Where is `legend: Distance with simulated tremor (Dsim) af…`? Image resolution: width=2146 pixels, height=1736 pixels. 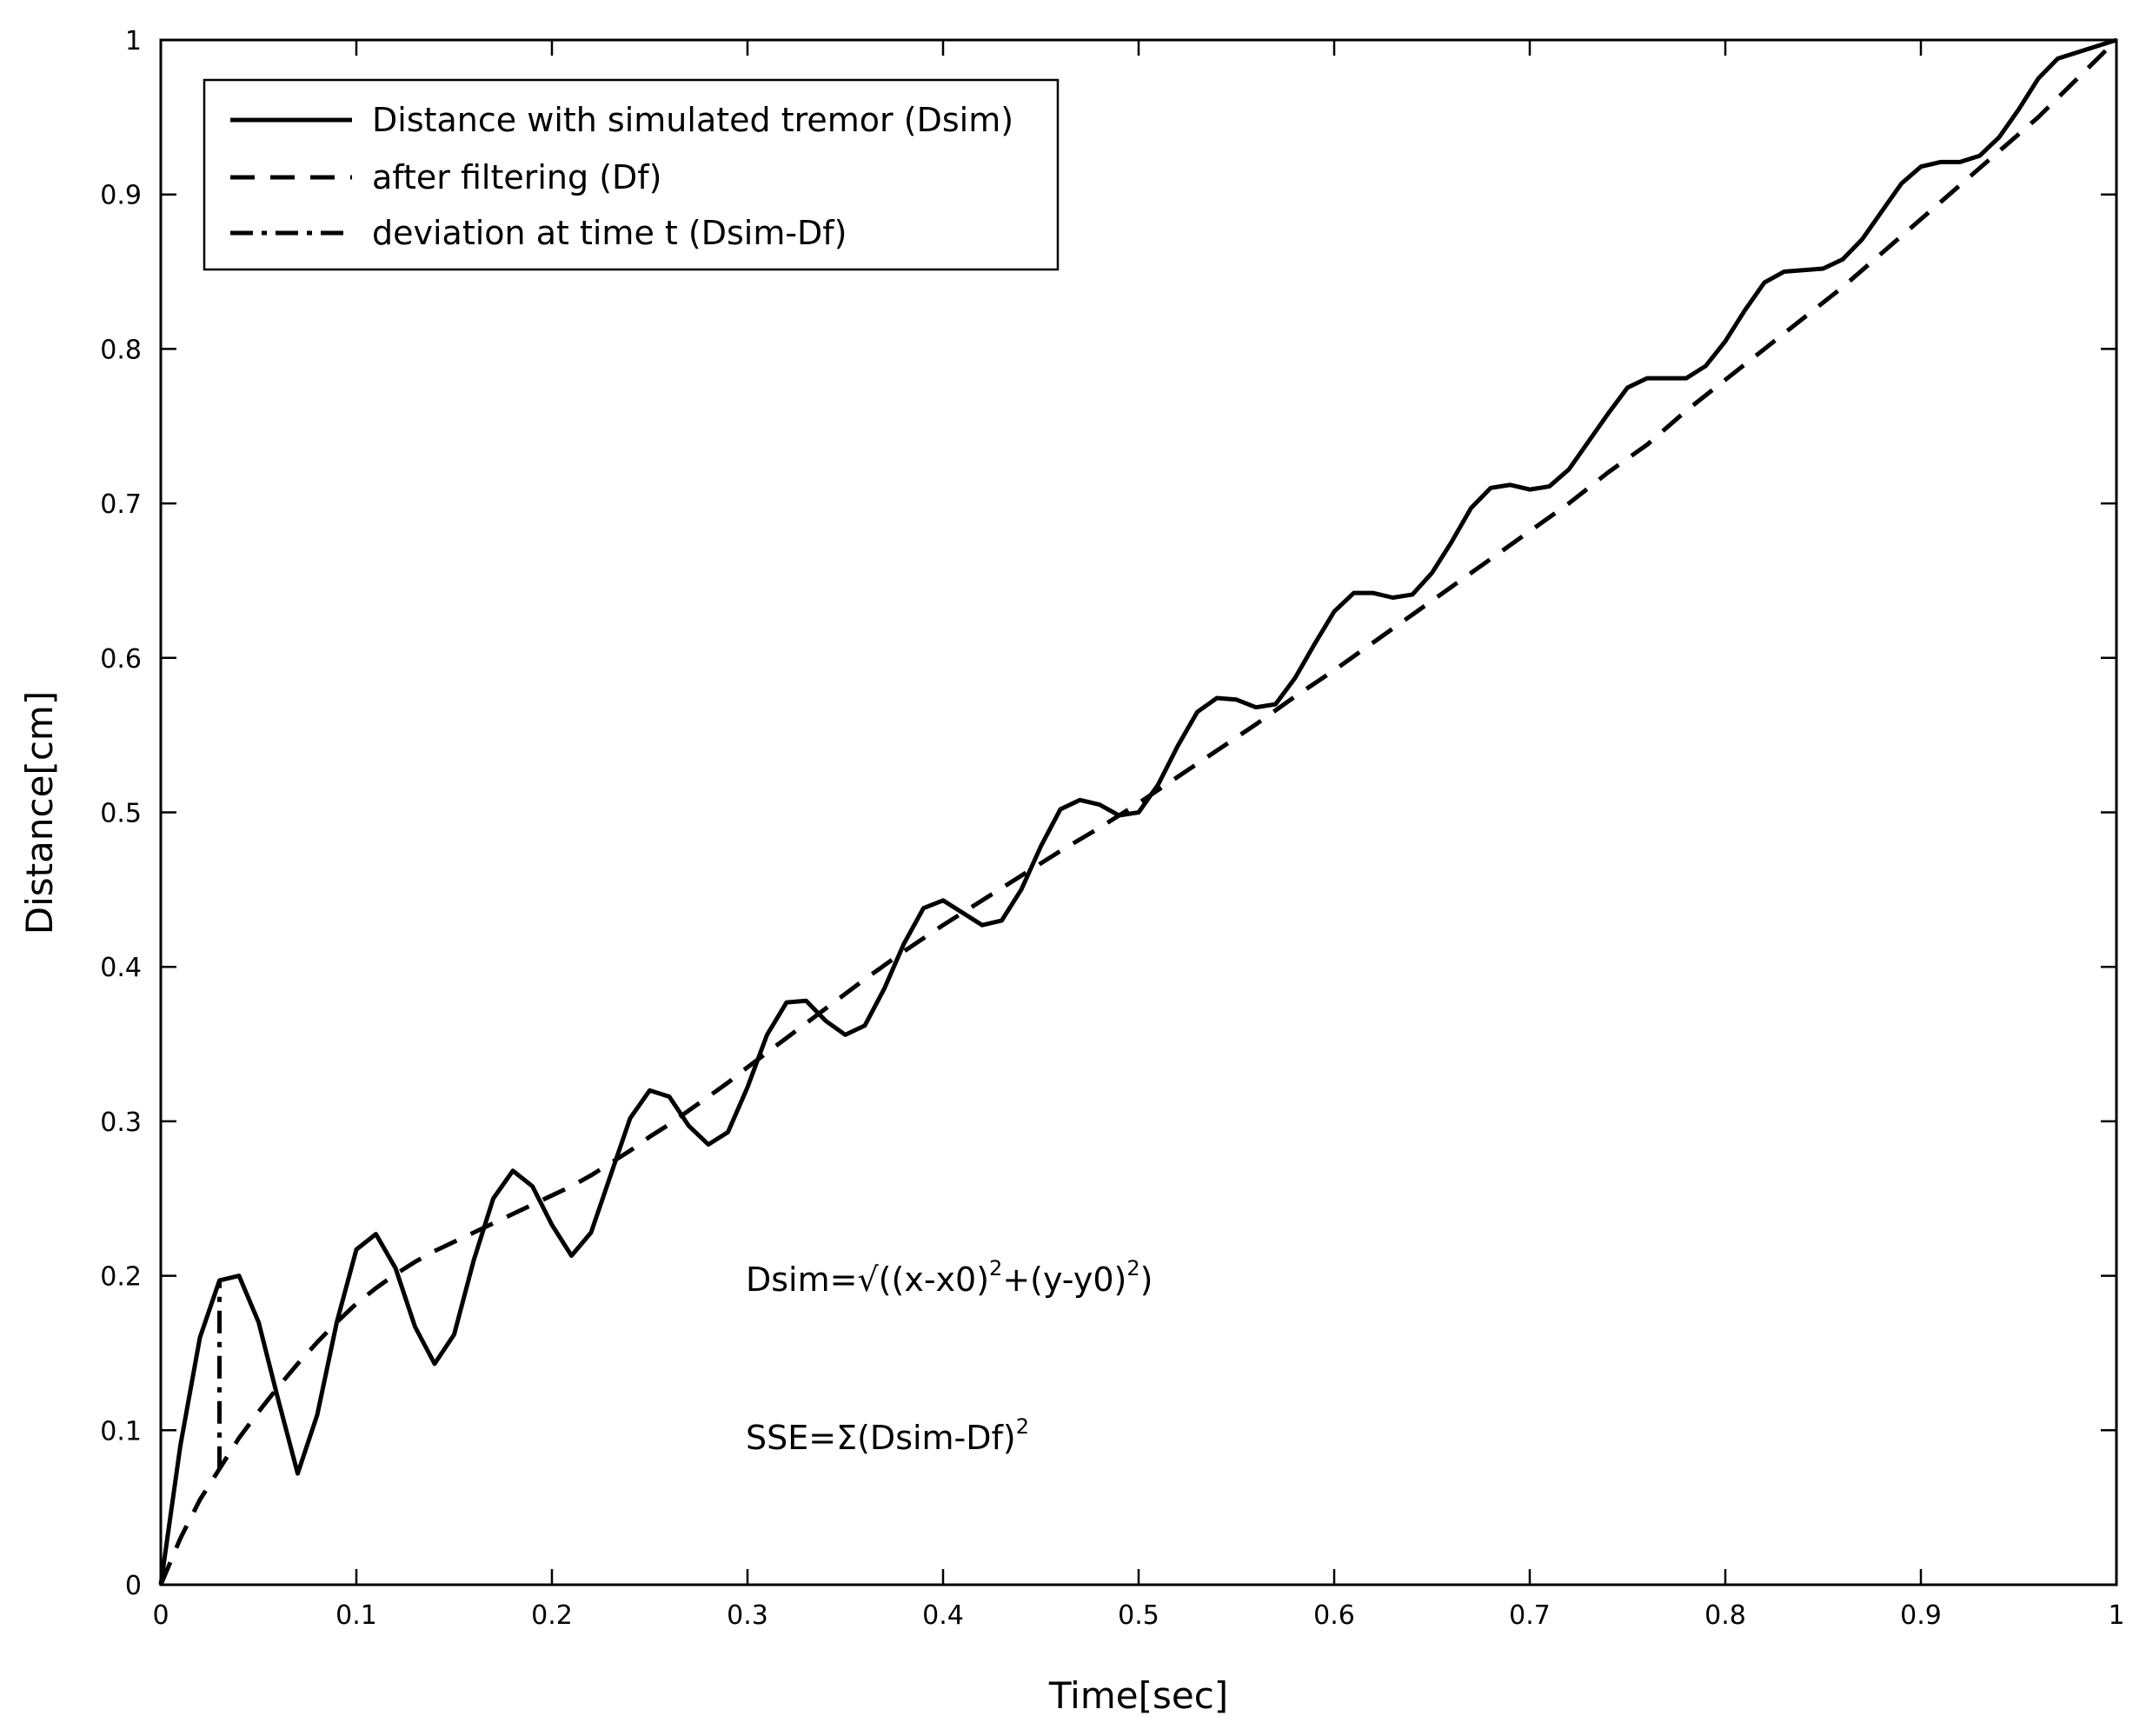 legend: Distance with simulated tremor (Dsim) af… is located at coordinates (631, 174).